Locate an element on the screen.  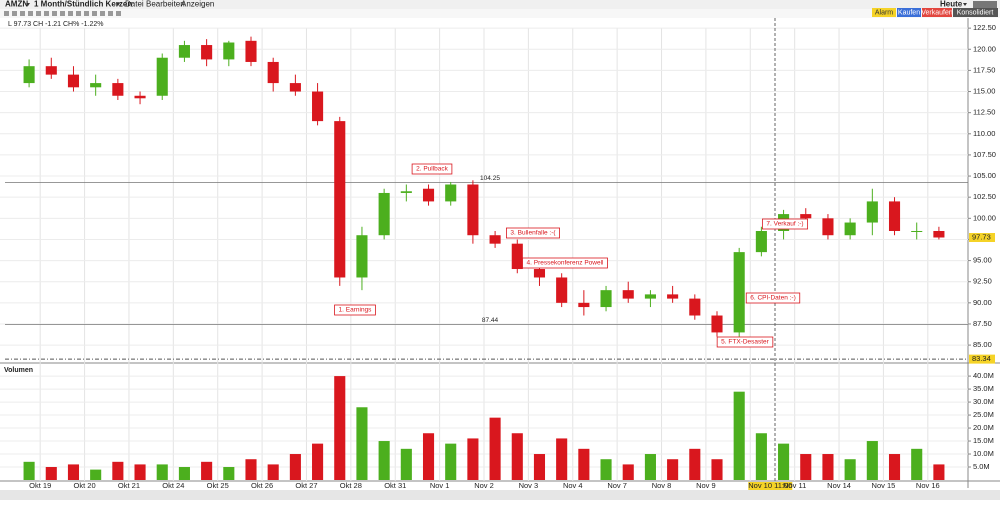
annotation: 1. Earnings is located at coordinates (355, 310).